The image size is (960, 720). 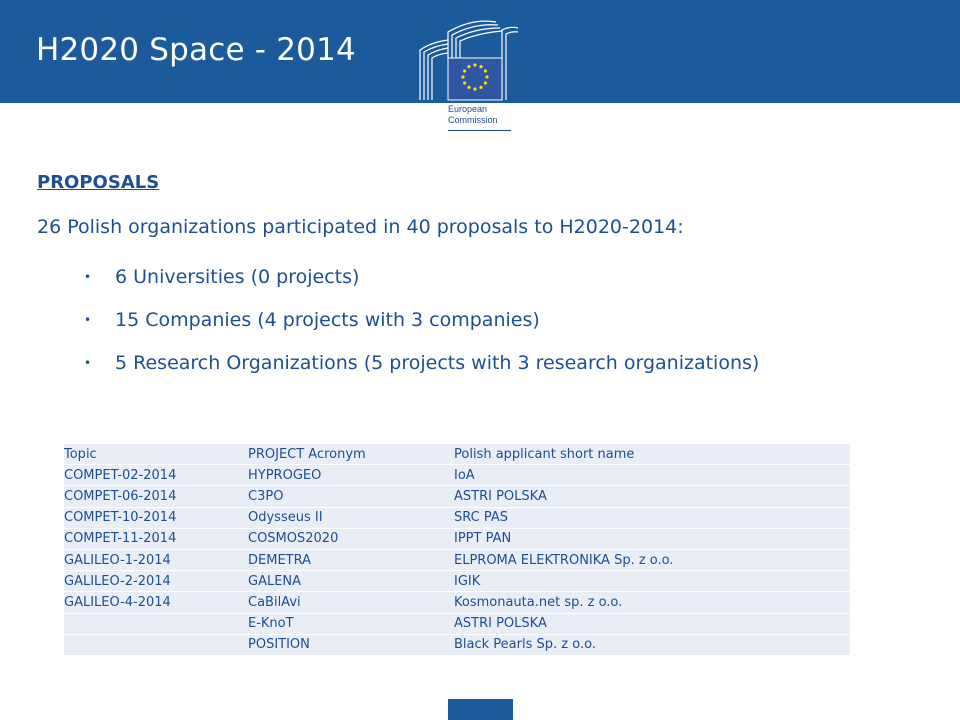 I want to click on cell-topic: COMPET-06-2014, so click(x=156, y=496).